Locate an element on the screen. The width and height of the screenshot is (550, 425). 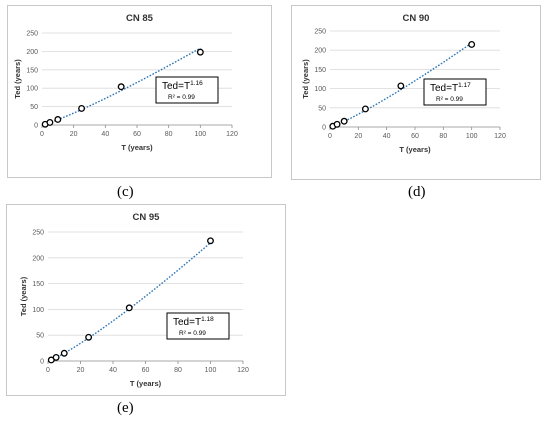
chart-title: CN 95 is located at coordinates (147, 217).